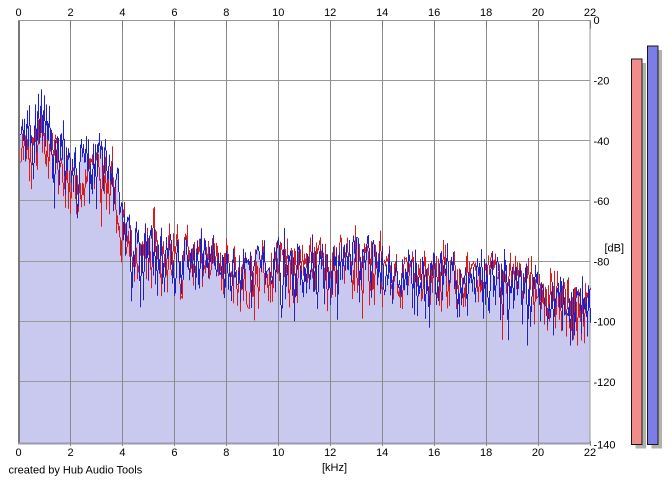 The height and width of the screenshot is (485, 672). I want to click on svg-text: -20, so click(602, 82).